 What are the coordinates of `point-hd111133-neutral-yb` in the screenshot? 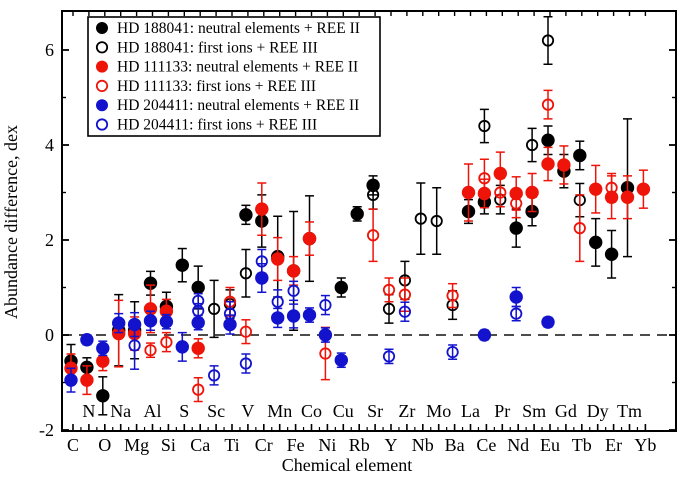 It's located at (643, 189).